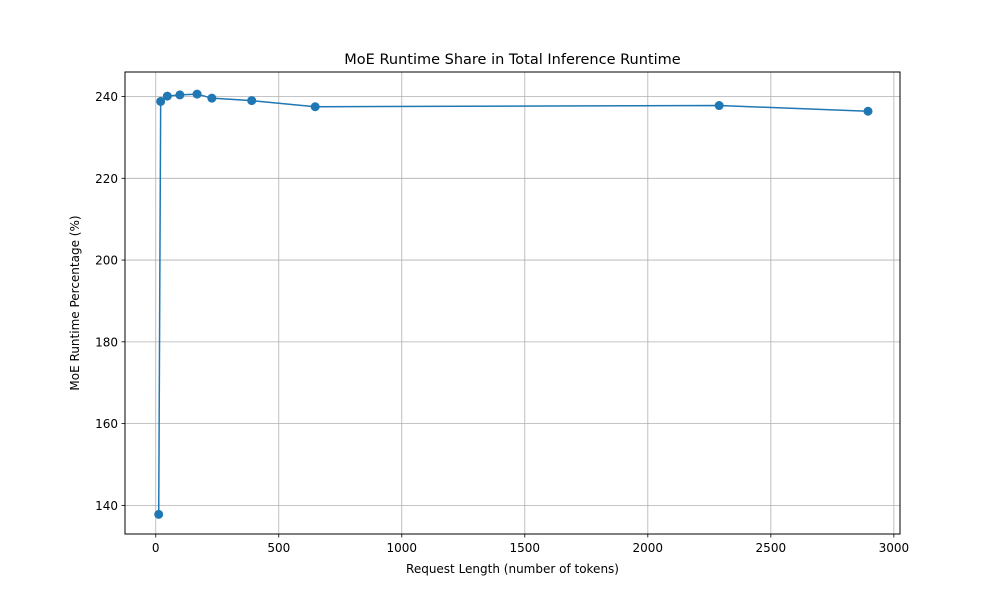  Describe the element at coordinates (525, 548) in the screenshot. I see `x-tick-label: 1500` at that location.